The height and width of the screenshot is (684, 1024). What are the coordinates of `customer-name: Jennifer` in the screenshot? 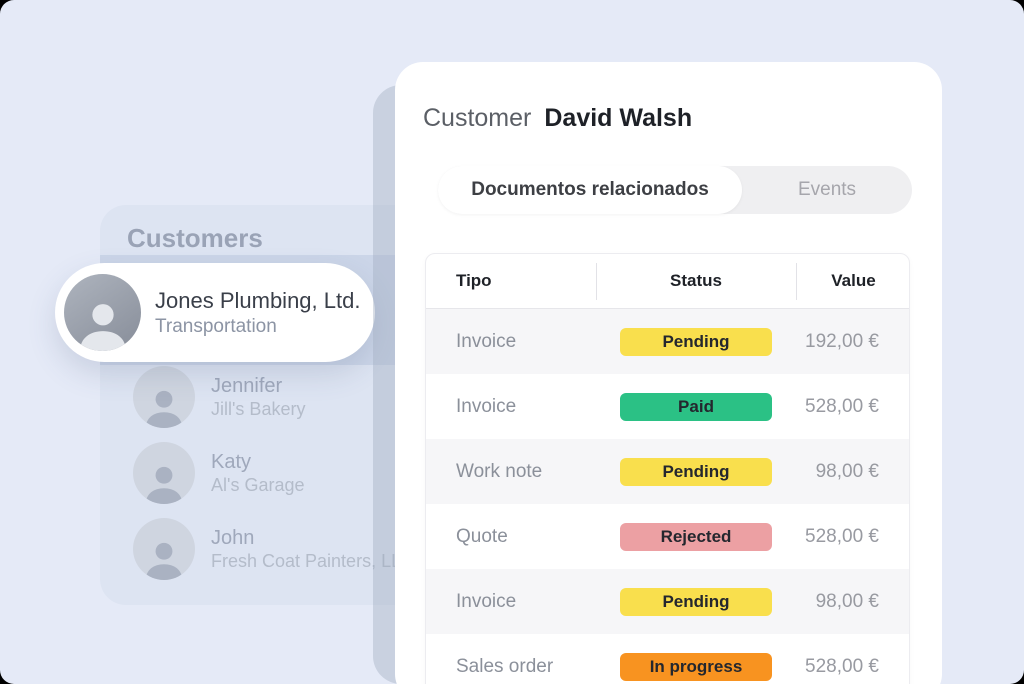 It's located at (247, 386).